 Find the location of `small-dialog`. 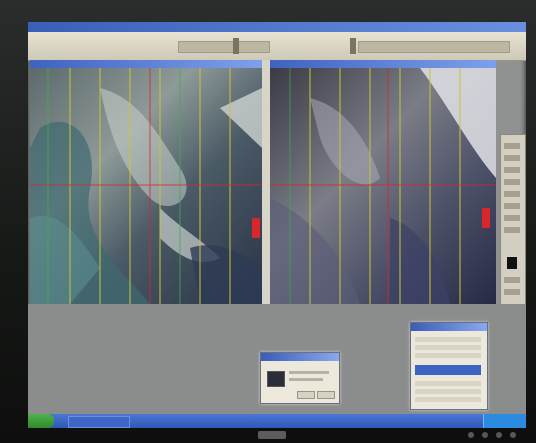

small-dialog is located at coordinates (300, 378).